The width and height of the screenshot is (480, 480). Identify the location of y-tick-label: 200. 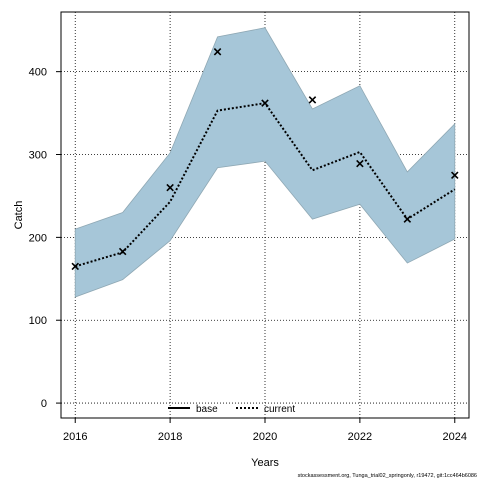
(38, 238).